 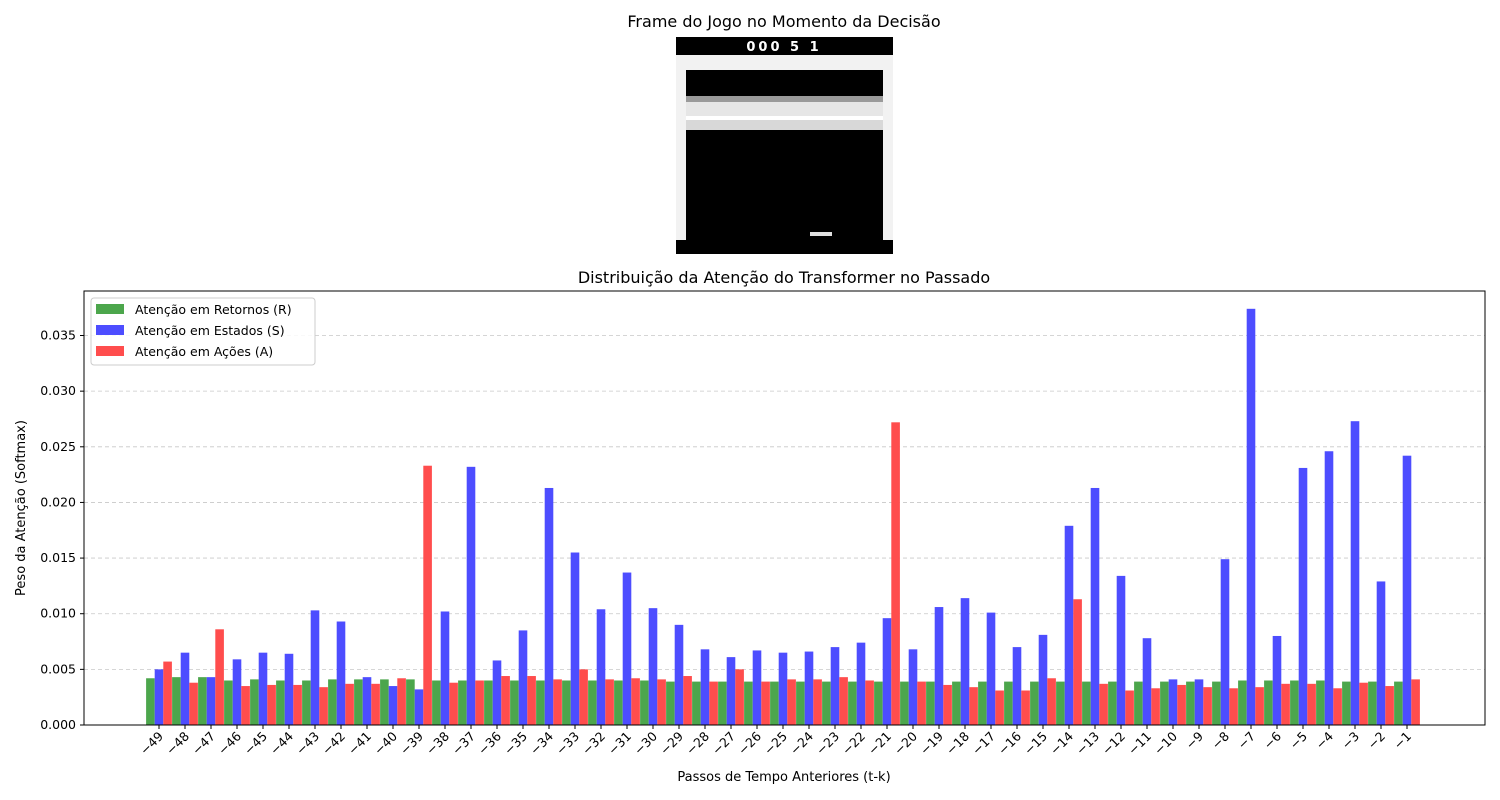 I want to click on y-tick-label: 0.020, so click(x=58, y=501).